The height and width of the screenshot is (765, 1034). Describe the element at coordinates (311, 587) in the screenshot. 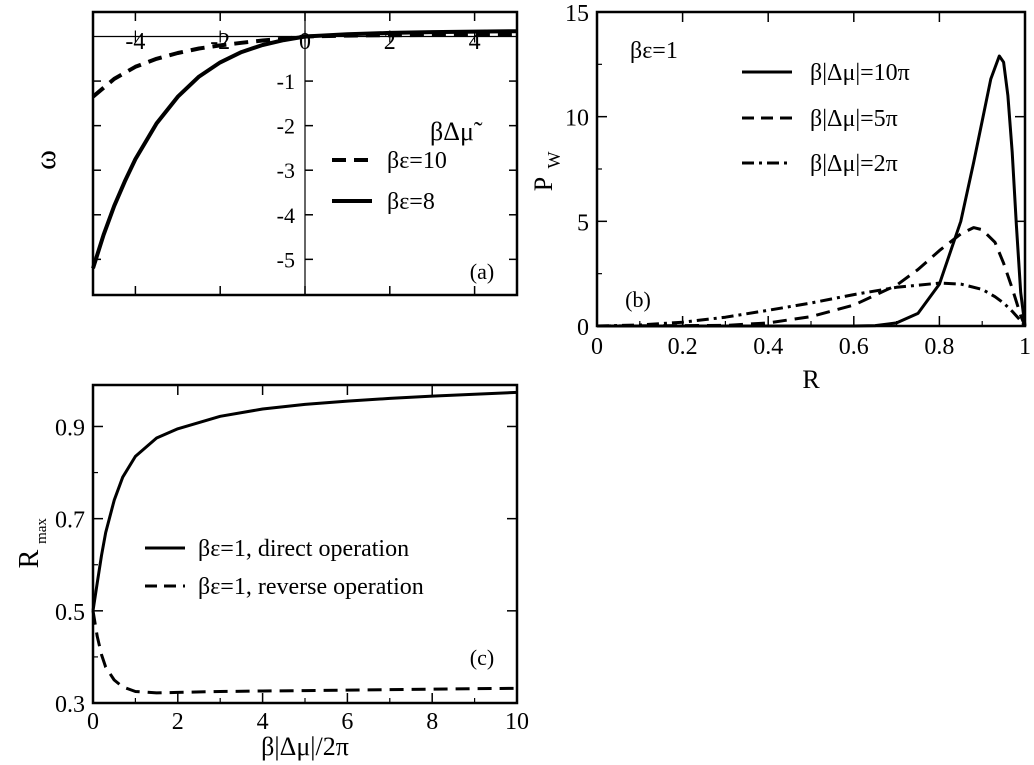

I see `legend-label-reverse: βε=1, reverse operation` at that location.